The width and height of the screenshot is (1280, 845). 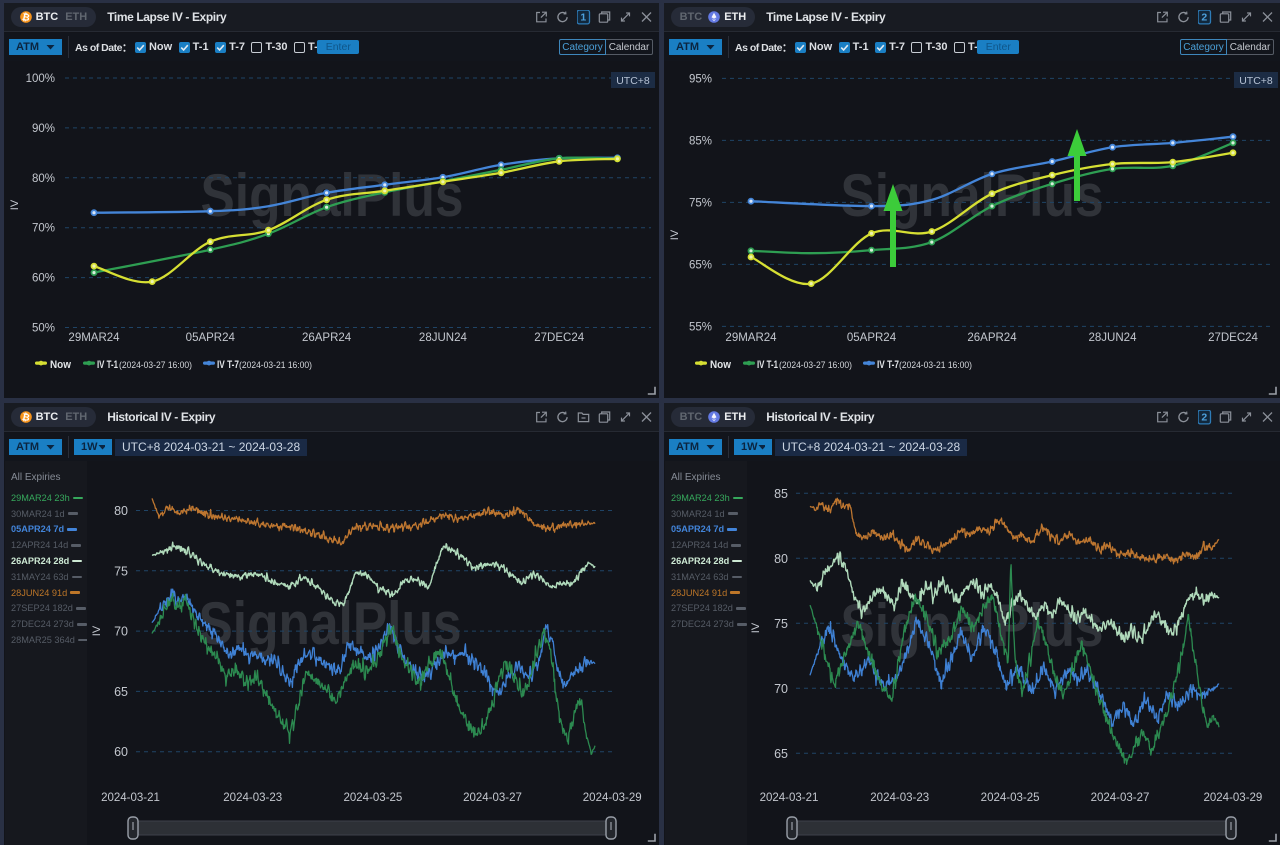 I want to click on svg-text: 85%, so click(x=700, y=141).